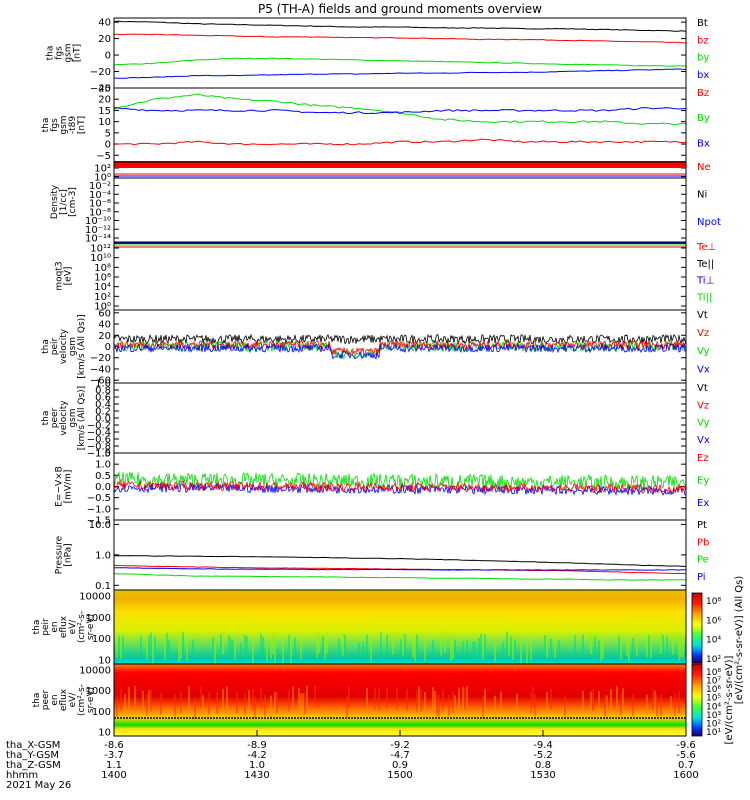 The width and height of the screenshot is (750, 800). What do you see at coordinates (60, 486) in the screenshot?
I see `ylabel-line: E=−V×B` at bounding box center [60, 486].